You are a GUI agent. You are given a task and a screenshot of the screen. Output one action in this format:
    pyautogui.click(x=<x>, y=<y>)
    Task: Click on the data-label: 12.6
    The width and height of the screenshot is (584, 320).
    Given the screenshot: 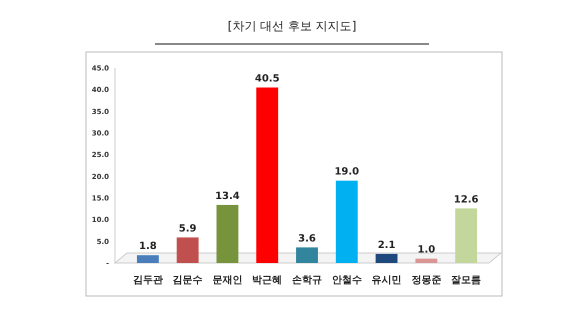 What is the action you would take?
    pyautogui.click(x=466, y=200)
    